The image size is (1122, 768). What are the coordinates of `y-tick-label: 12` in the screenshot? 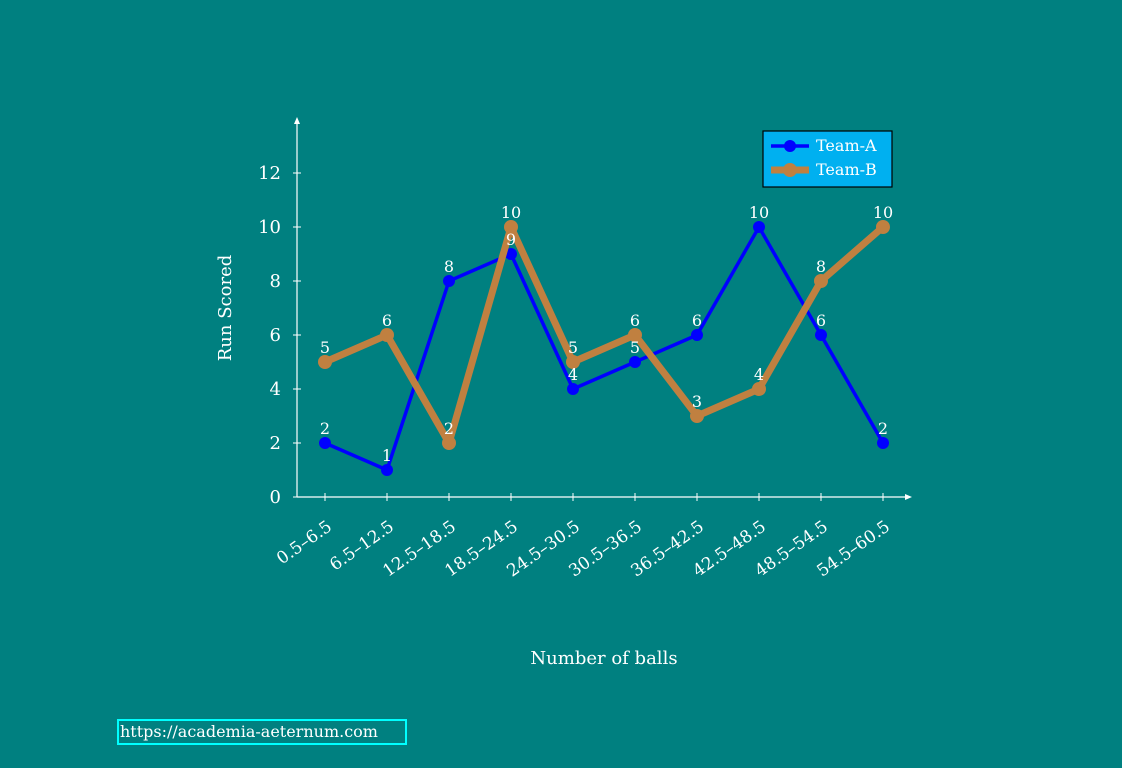 It's located at (269, 173).